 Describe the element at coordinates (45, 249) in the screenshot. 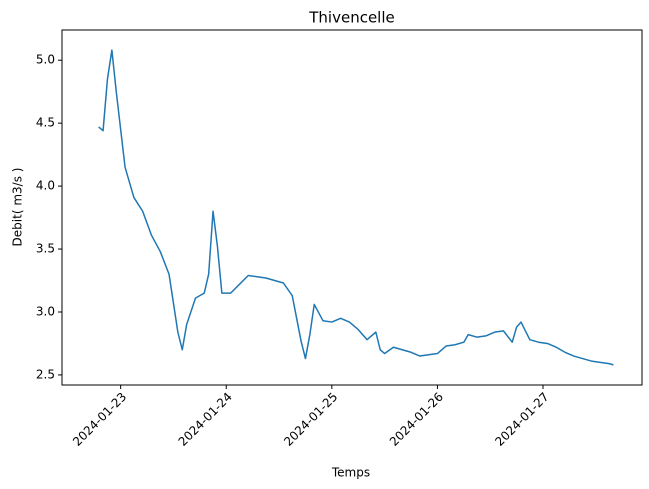

I see `y-tick-label: 3.5` at that location.